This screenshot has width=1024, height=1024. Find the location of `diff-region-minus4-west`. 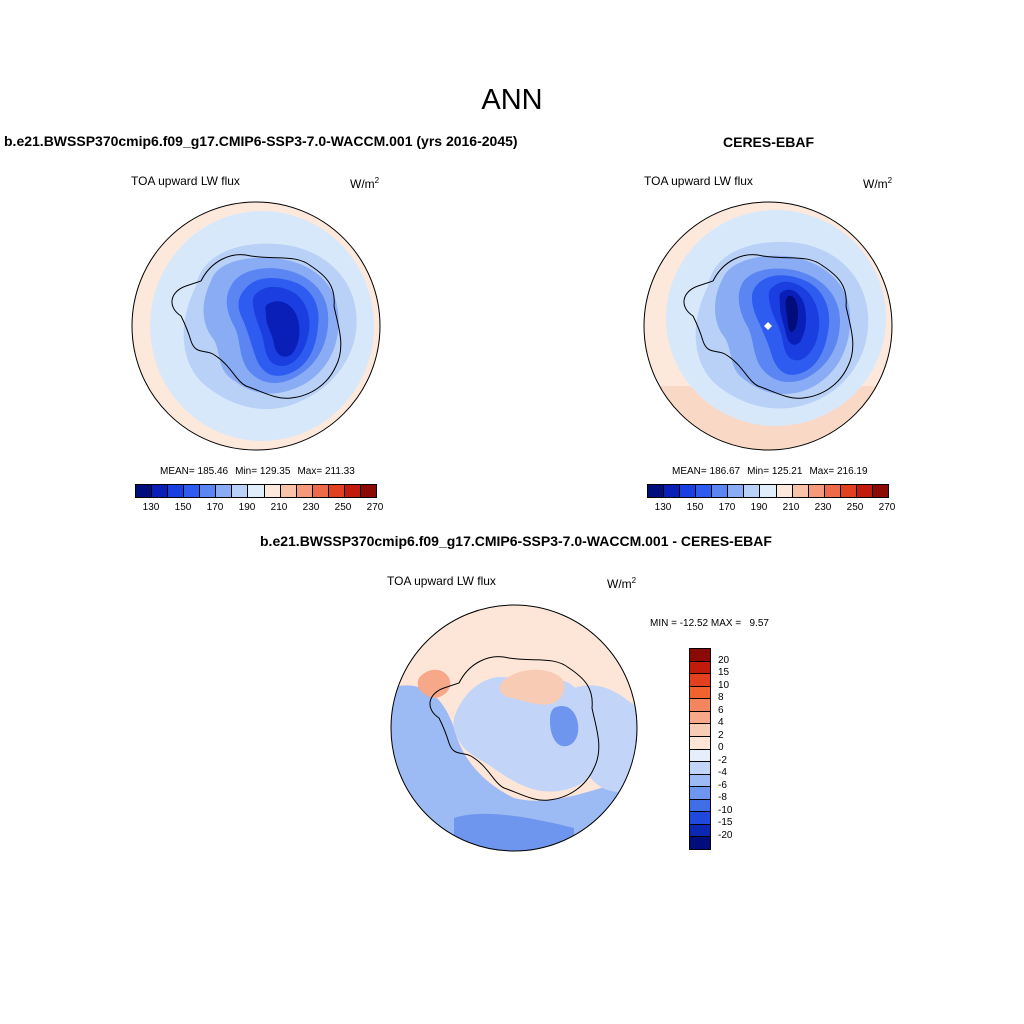

diff-region-minus4-west is located at coordinates (514, 768).